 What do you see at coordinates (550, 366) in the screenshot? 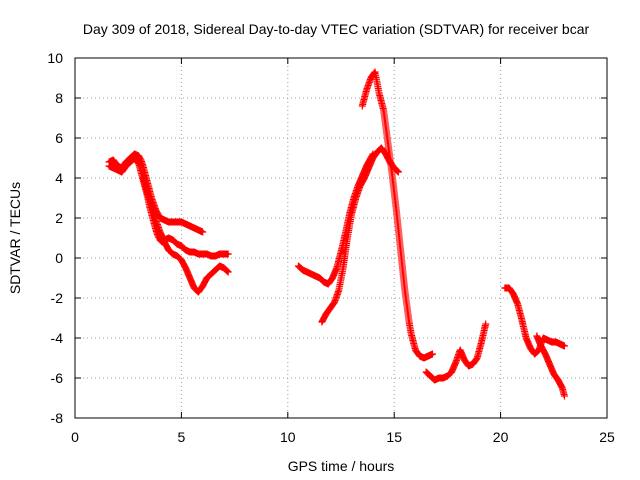
I see `series-arc-c2` at bounding box center [550, 366].